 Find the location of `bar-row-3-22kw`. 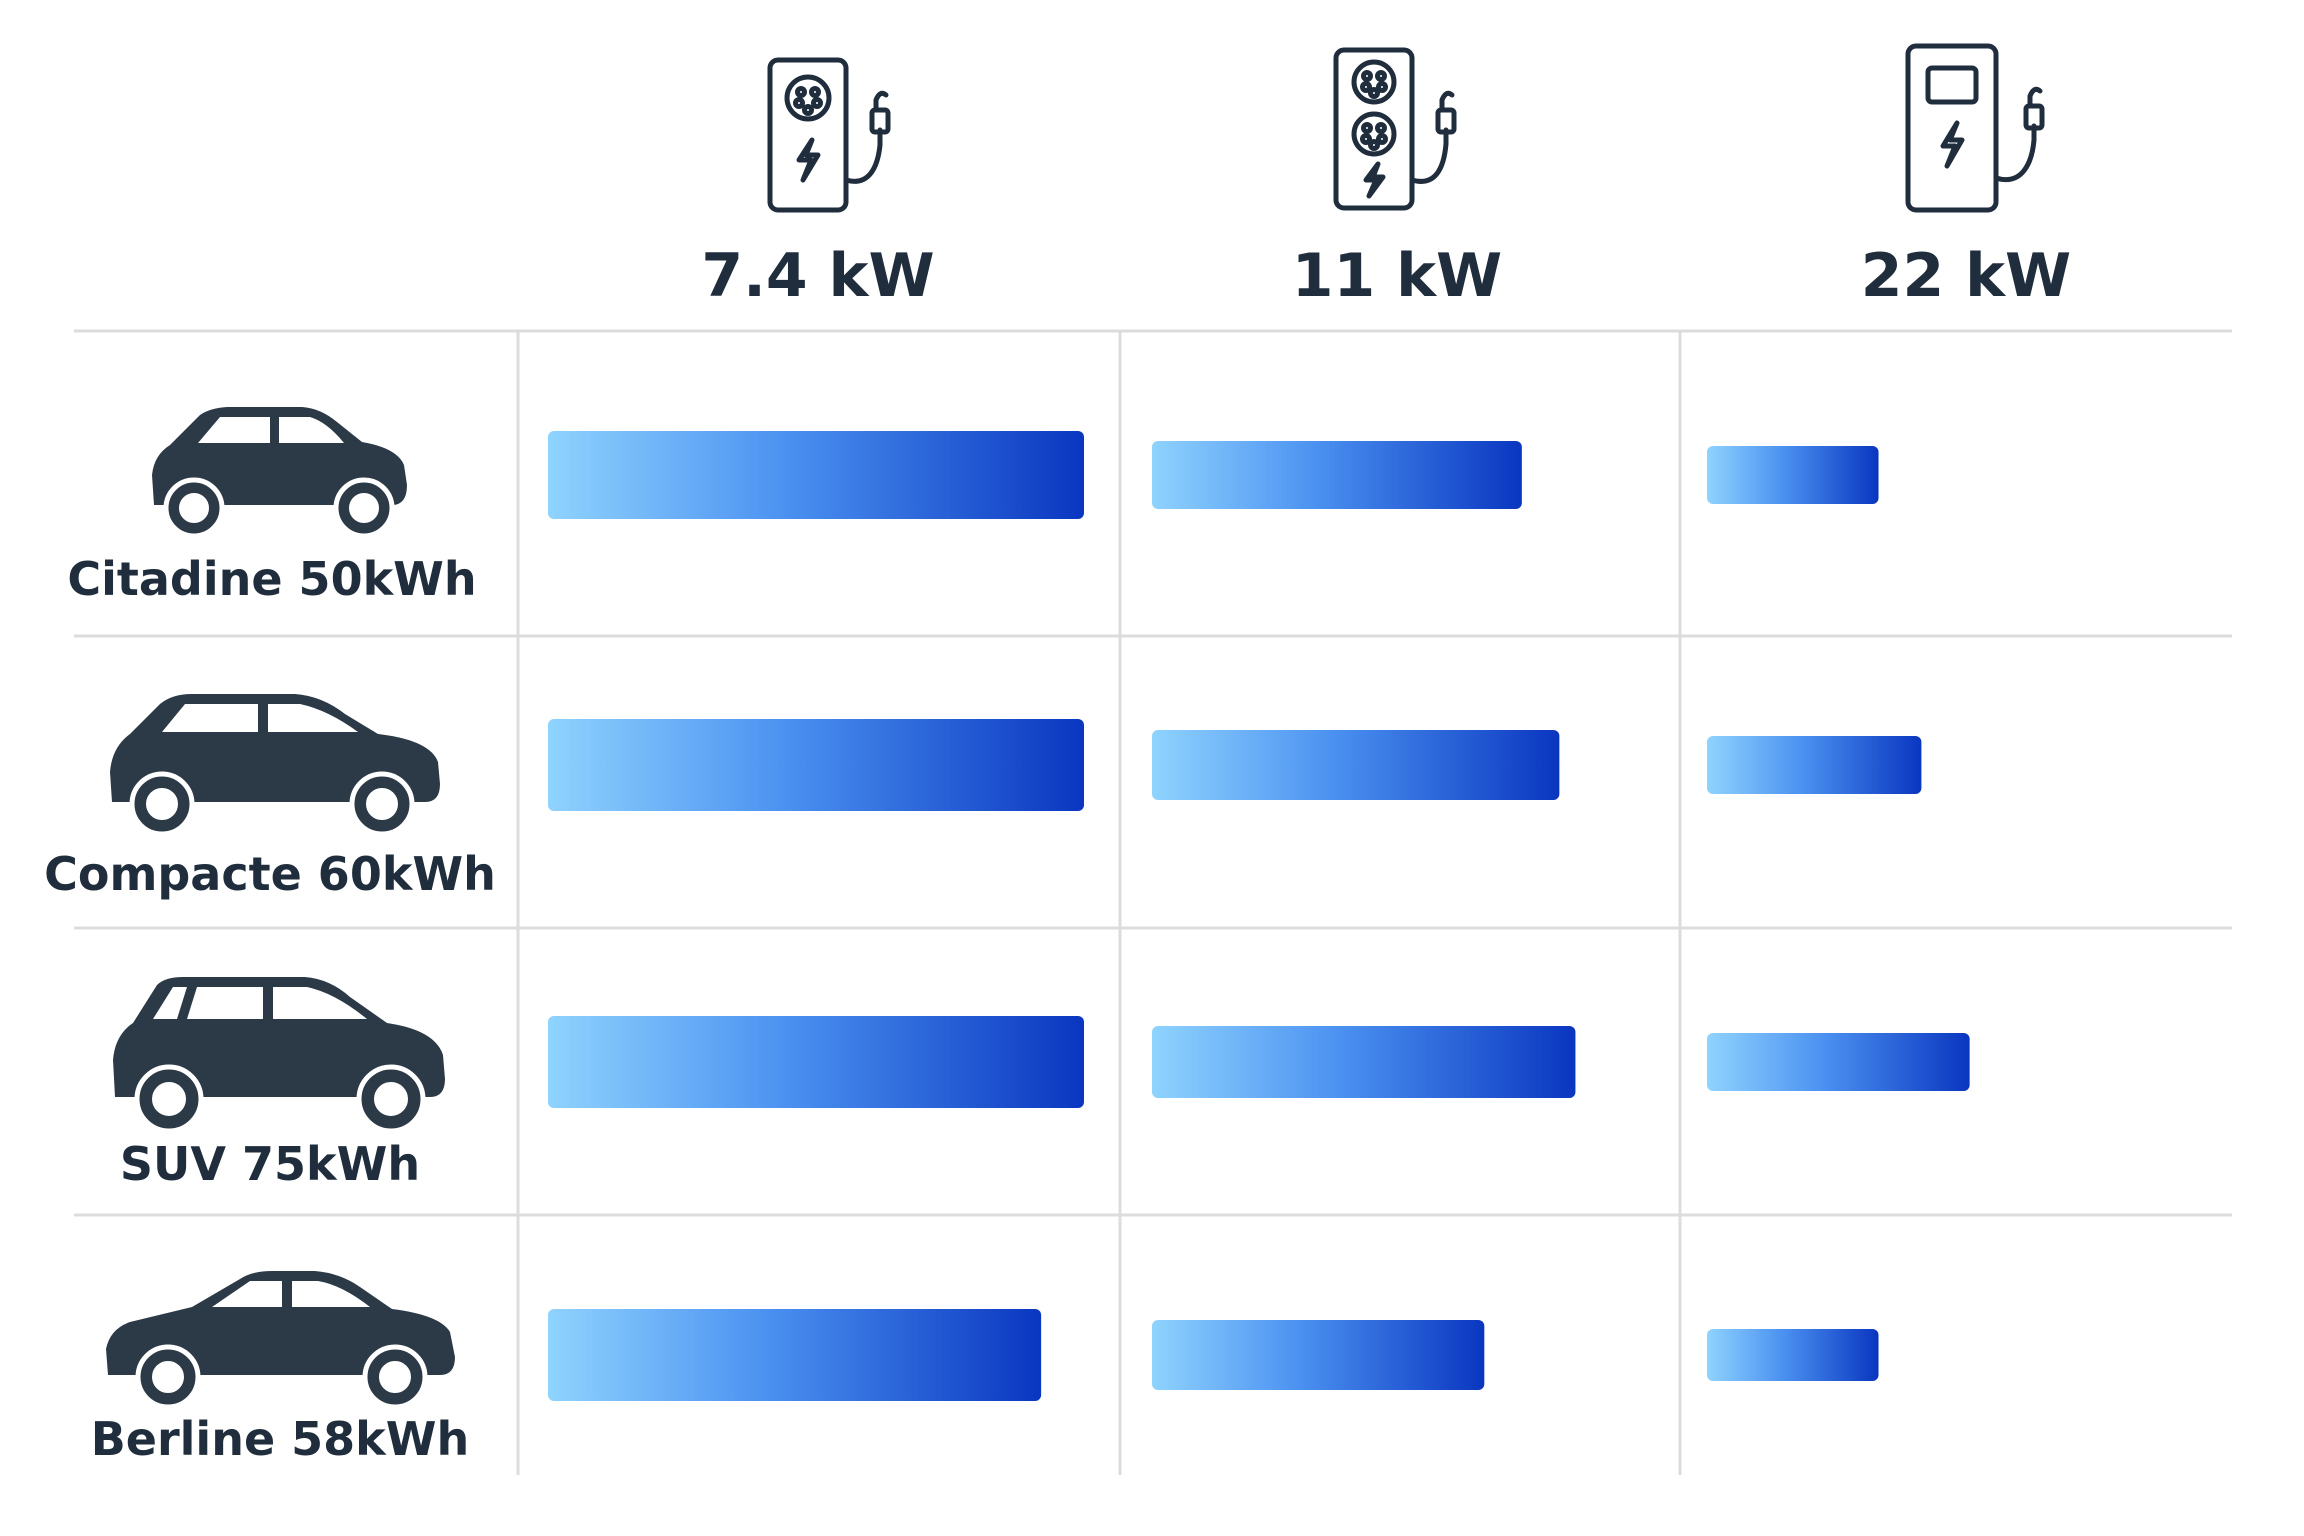

bar-row-3-22kw is located at coordinates (1838, 1062).